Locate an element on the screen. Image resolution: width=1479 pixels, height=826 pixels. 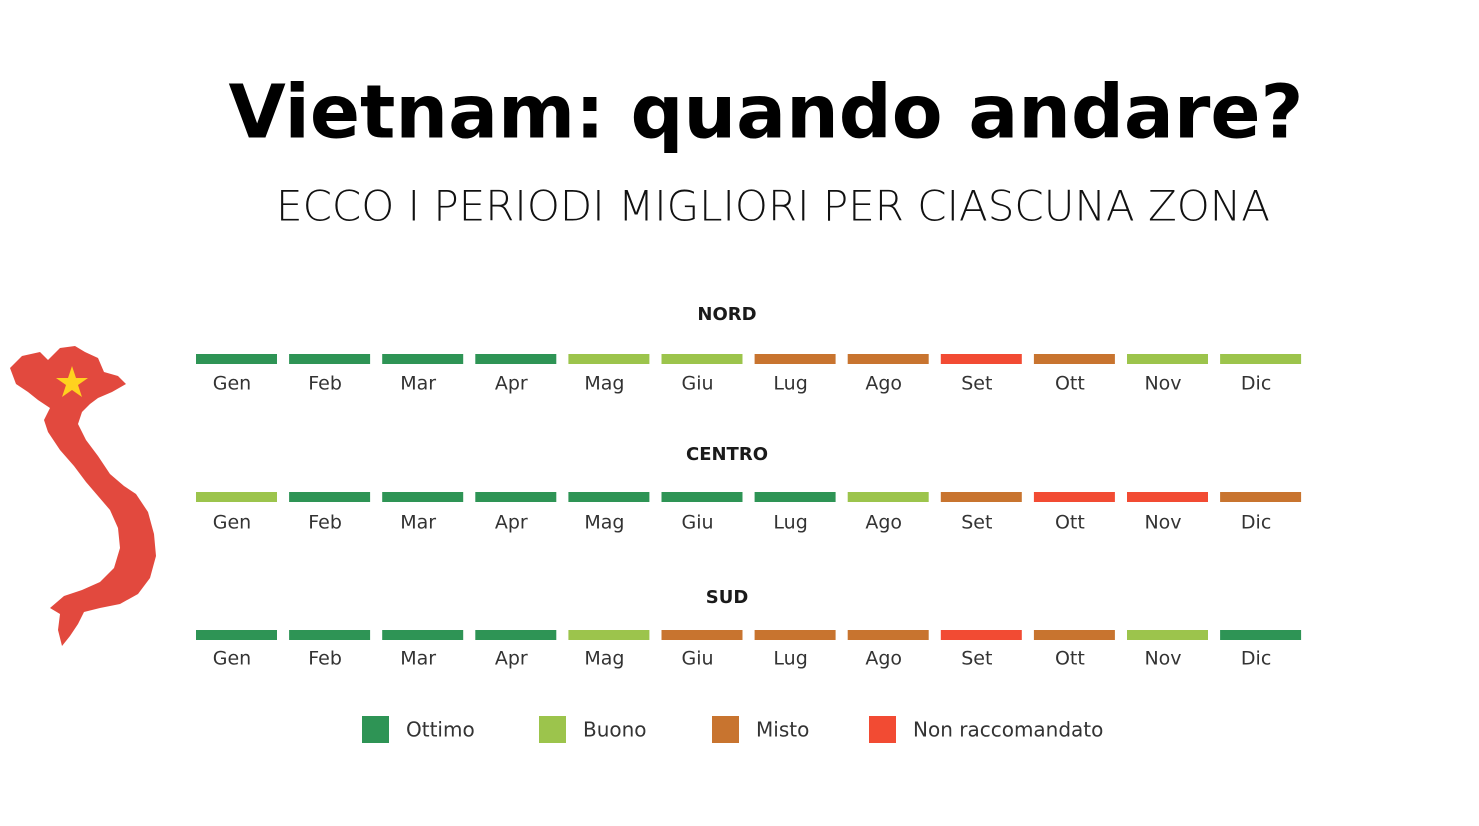
legend-label: Buono is located at coordinates (615, 730).